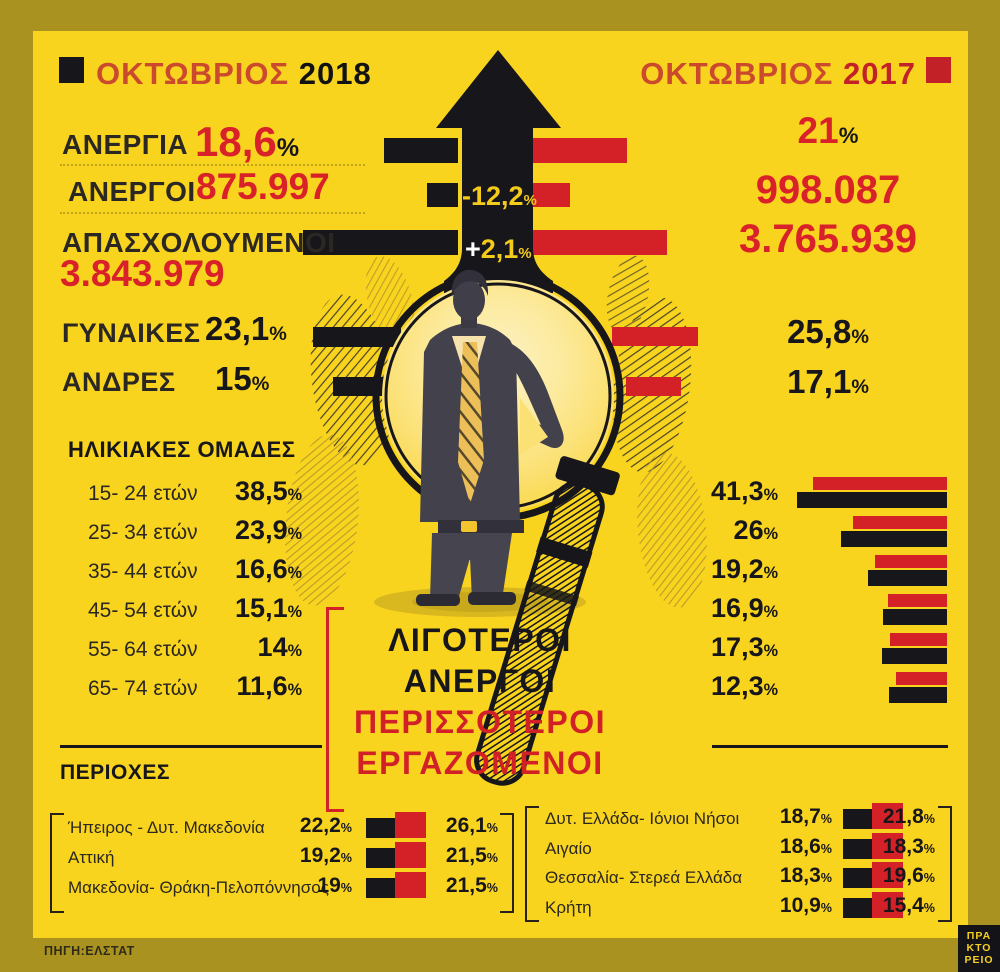 The height and width of the screenshot is (972, 1000). I want to click on value: 16,6, so click(261, 569).